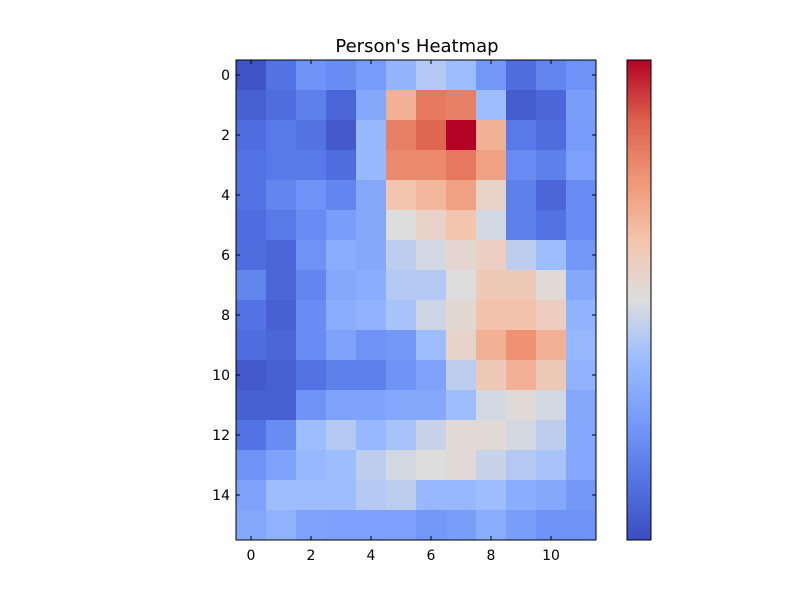 This screenshot has height=604, width=800. I want to click on y-tick-label: 0, so click(225, 76).